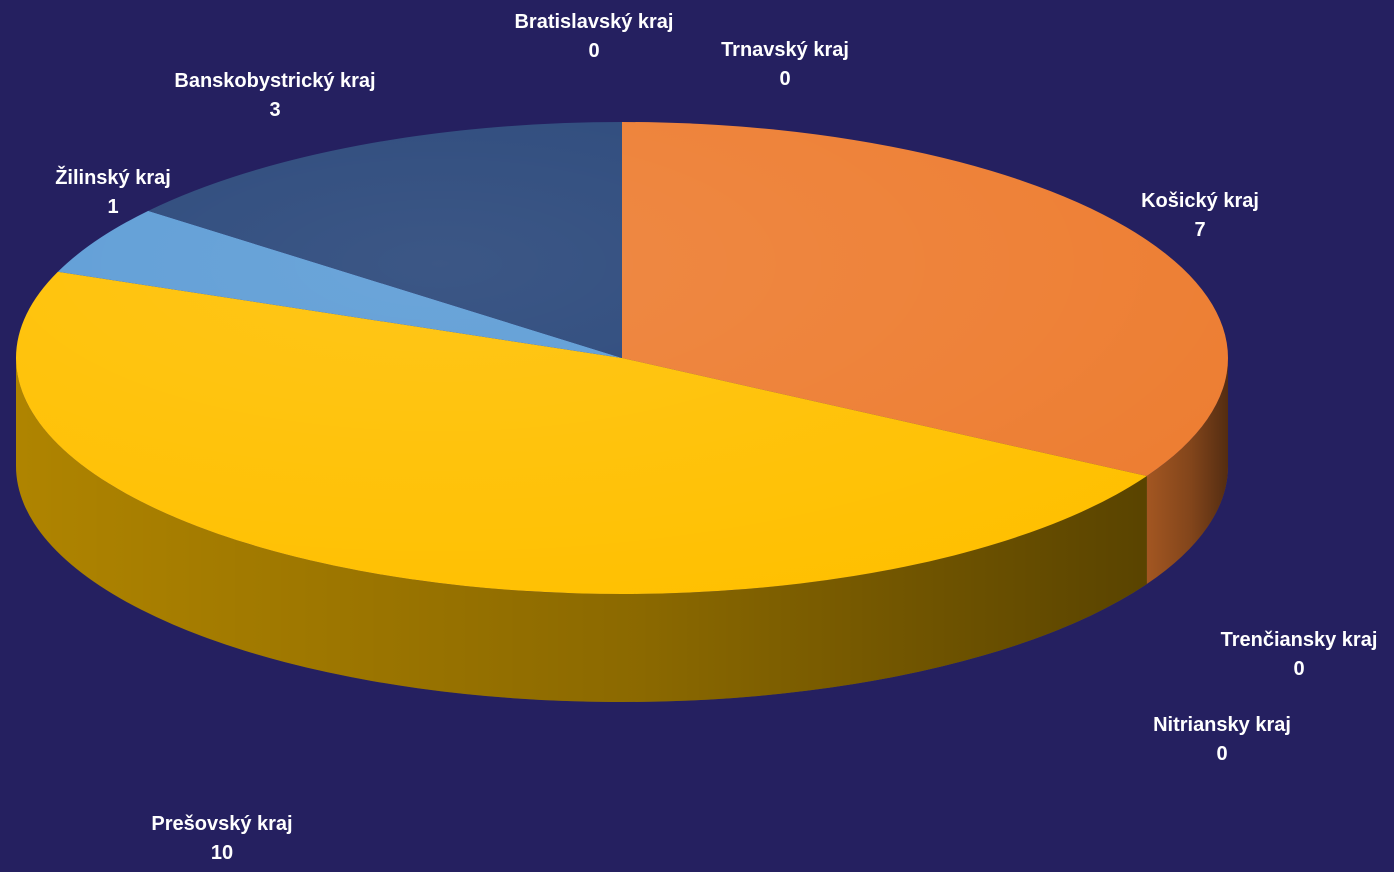 This screenshot has width=1394, height=872. What do you see at coordinates (1299, 640) in the screenshot?
I see `data-label-name-tren-iansky-kraj: Trenčiansky kraj` at bounding box center [1299, 640].